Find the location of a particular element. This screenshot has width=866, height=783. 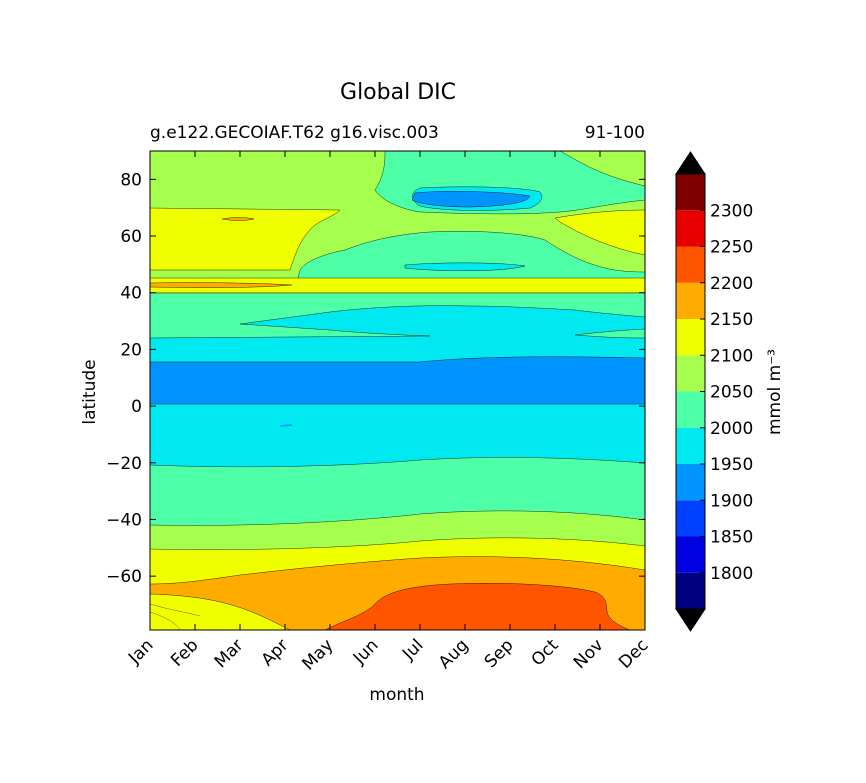

band-2175-mid-lat is located at coordinates (221, 285).